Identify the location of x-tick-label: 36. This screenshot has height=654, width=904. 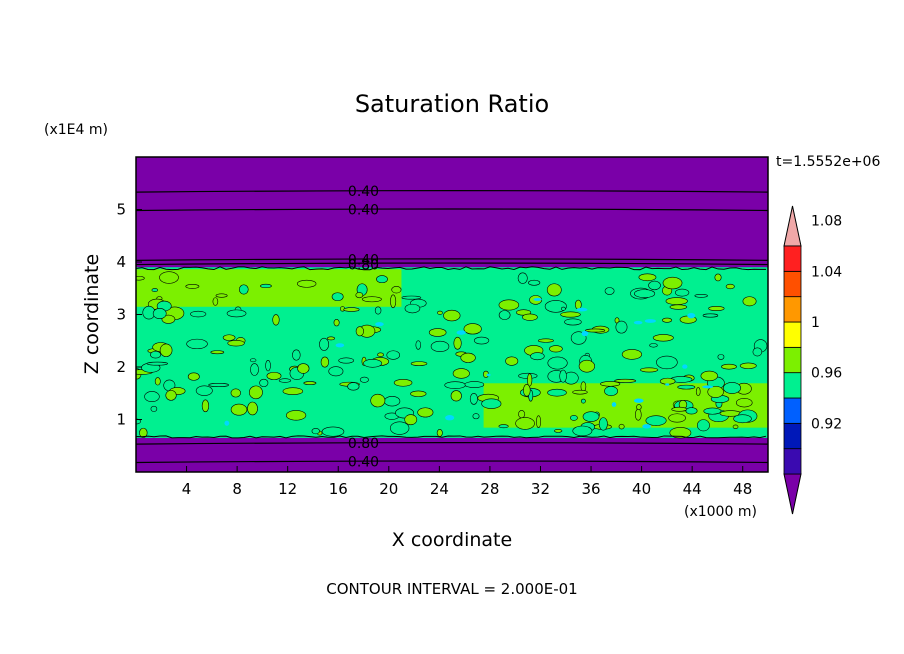
(590, 489).